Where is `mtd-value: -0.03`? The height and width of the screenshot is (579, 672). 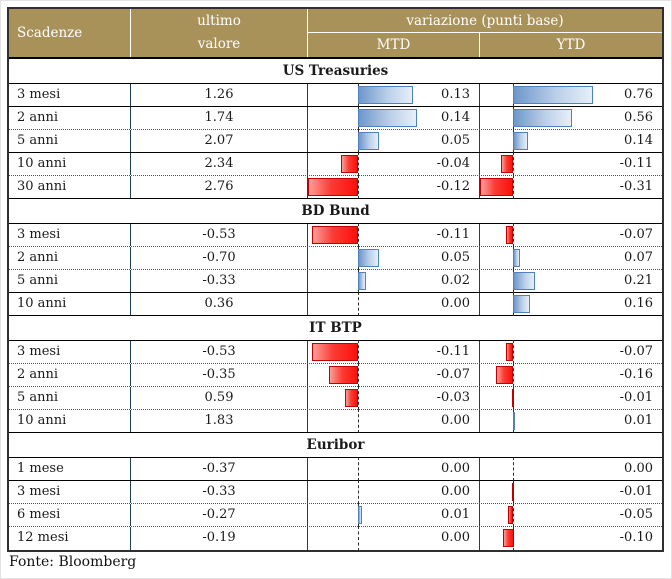 mtd-value: -0.03 is located at coordinates (453, 397).